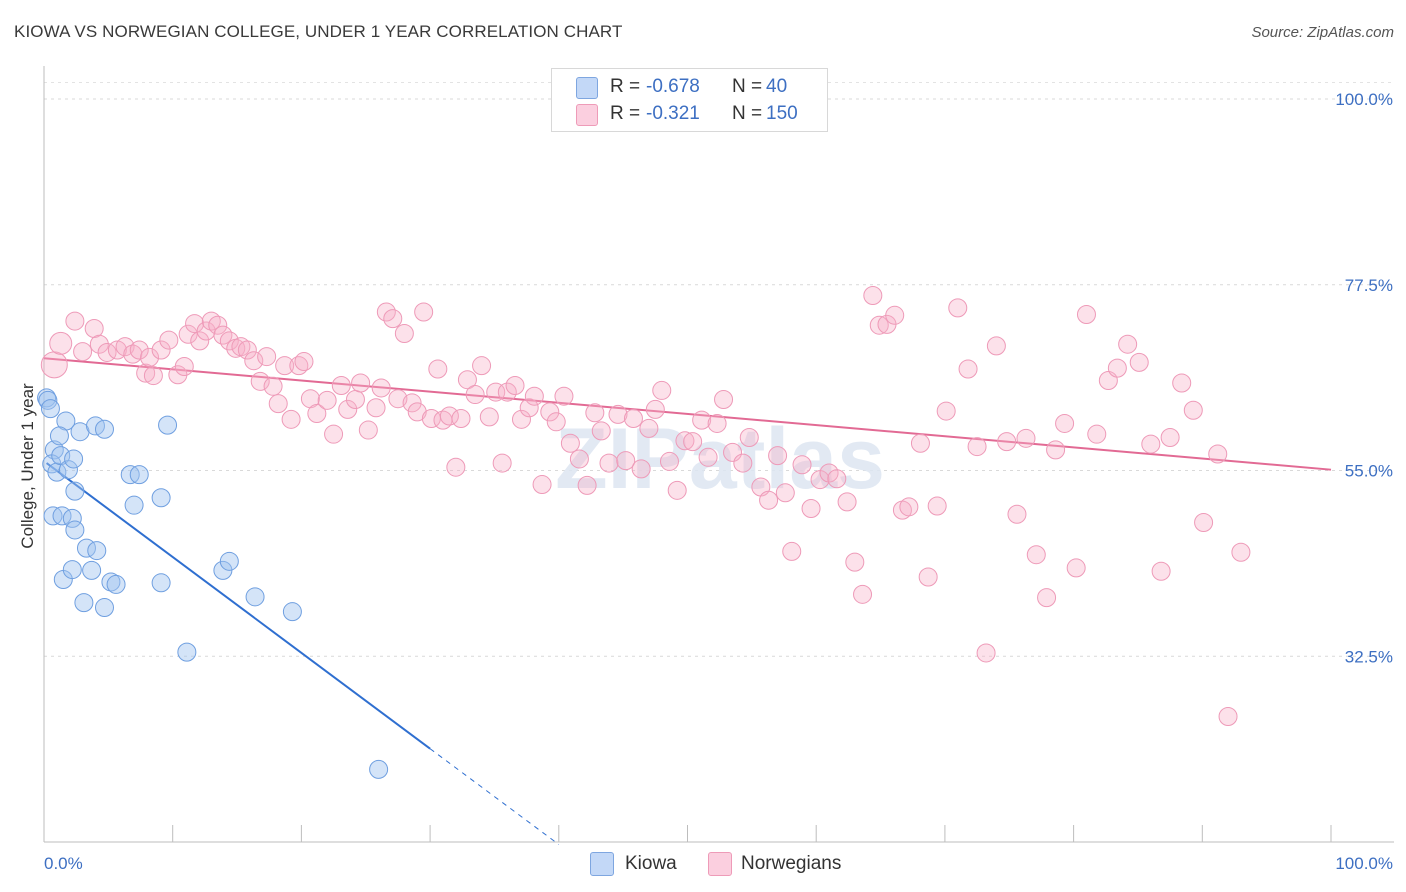  What do you see at coordinates (747, 86) in the screenshot?
I see `legend-n-label: N =` at bounding box center [747, 86].